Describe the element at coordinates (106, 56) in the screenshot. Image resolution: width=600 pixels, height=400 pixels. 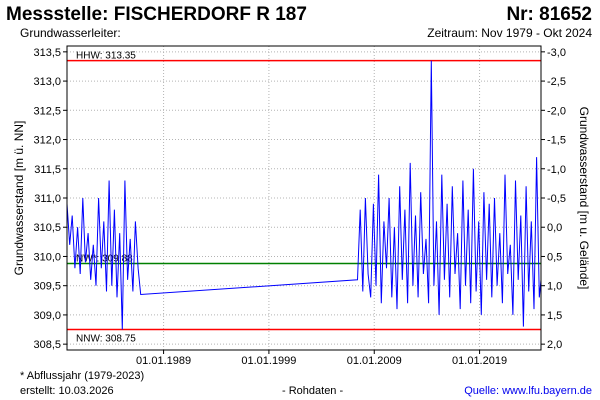
I see `reference-label-hhw: HHW: 313.35` at that location.